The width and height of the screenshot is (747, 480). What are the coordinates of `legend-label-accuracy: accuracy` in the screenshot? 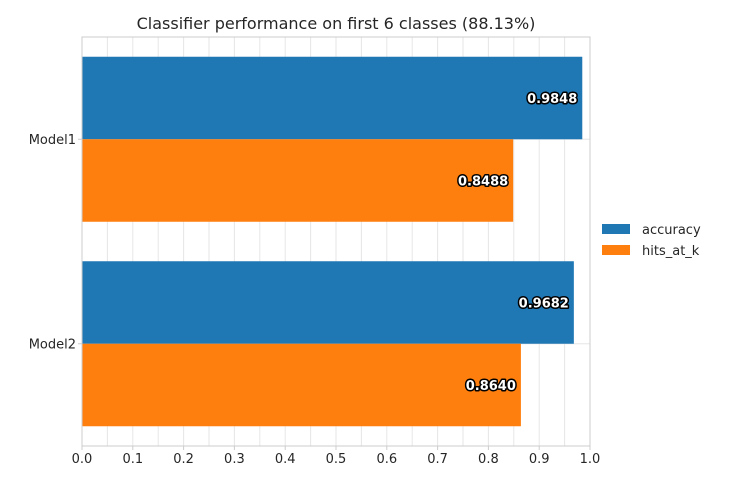 It's located at (671, 230).